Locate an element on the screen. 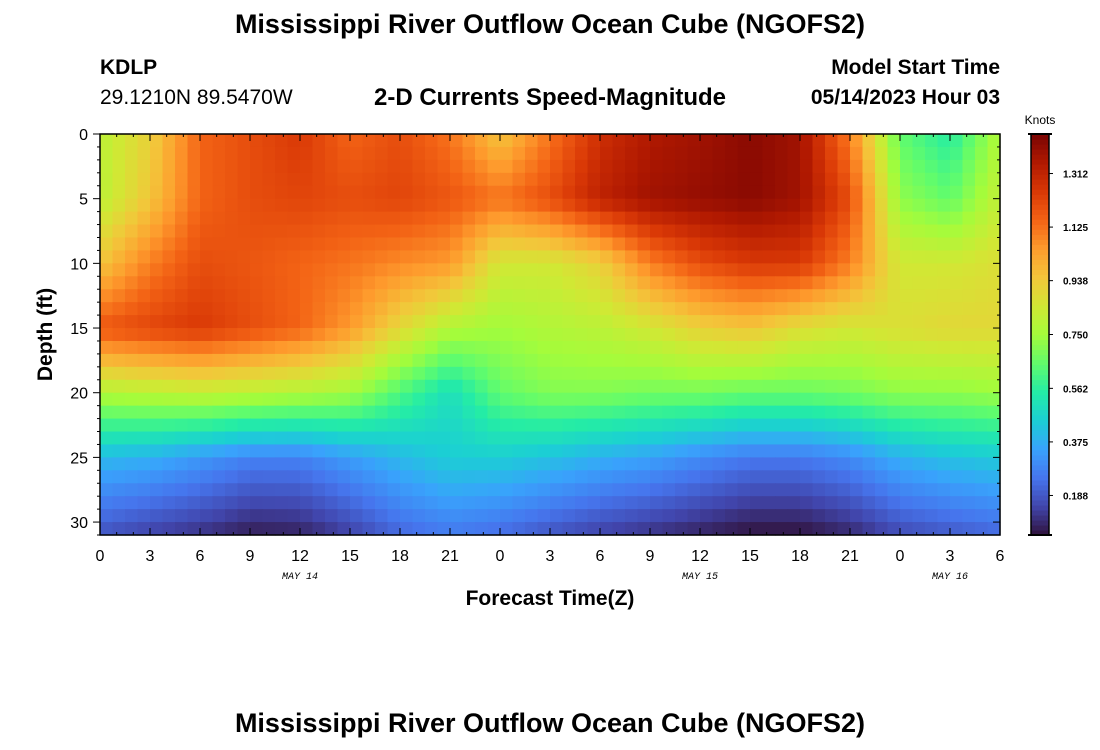 The height and width of the screenshot is (750, 1100). x-tick-label: 21 is located at coordinates (450, 556).